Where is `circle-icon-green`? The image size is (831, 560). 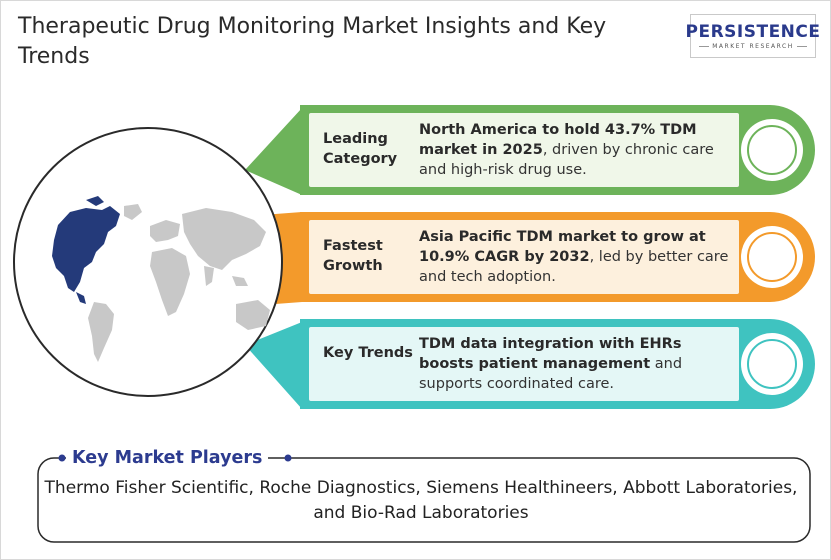
circle-icon-green is located at coordinates (772, 150).